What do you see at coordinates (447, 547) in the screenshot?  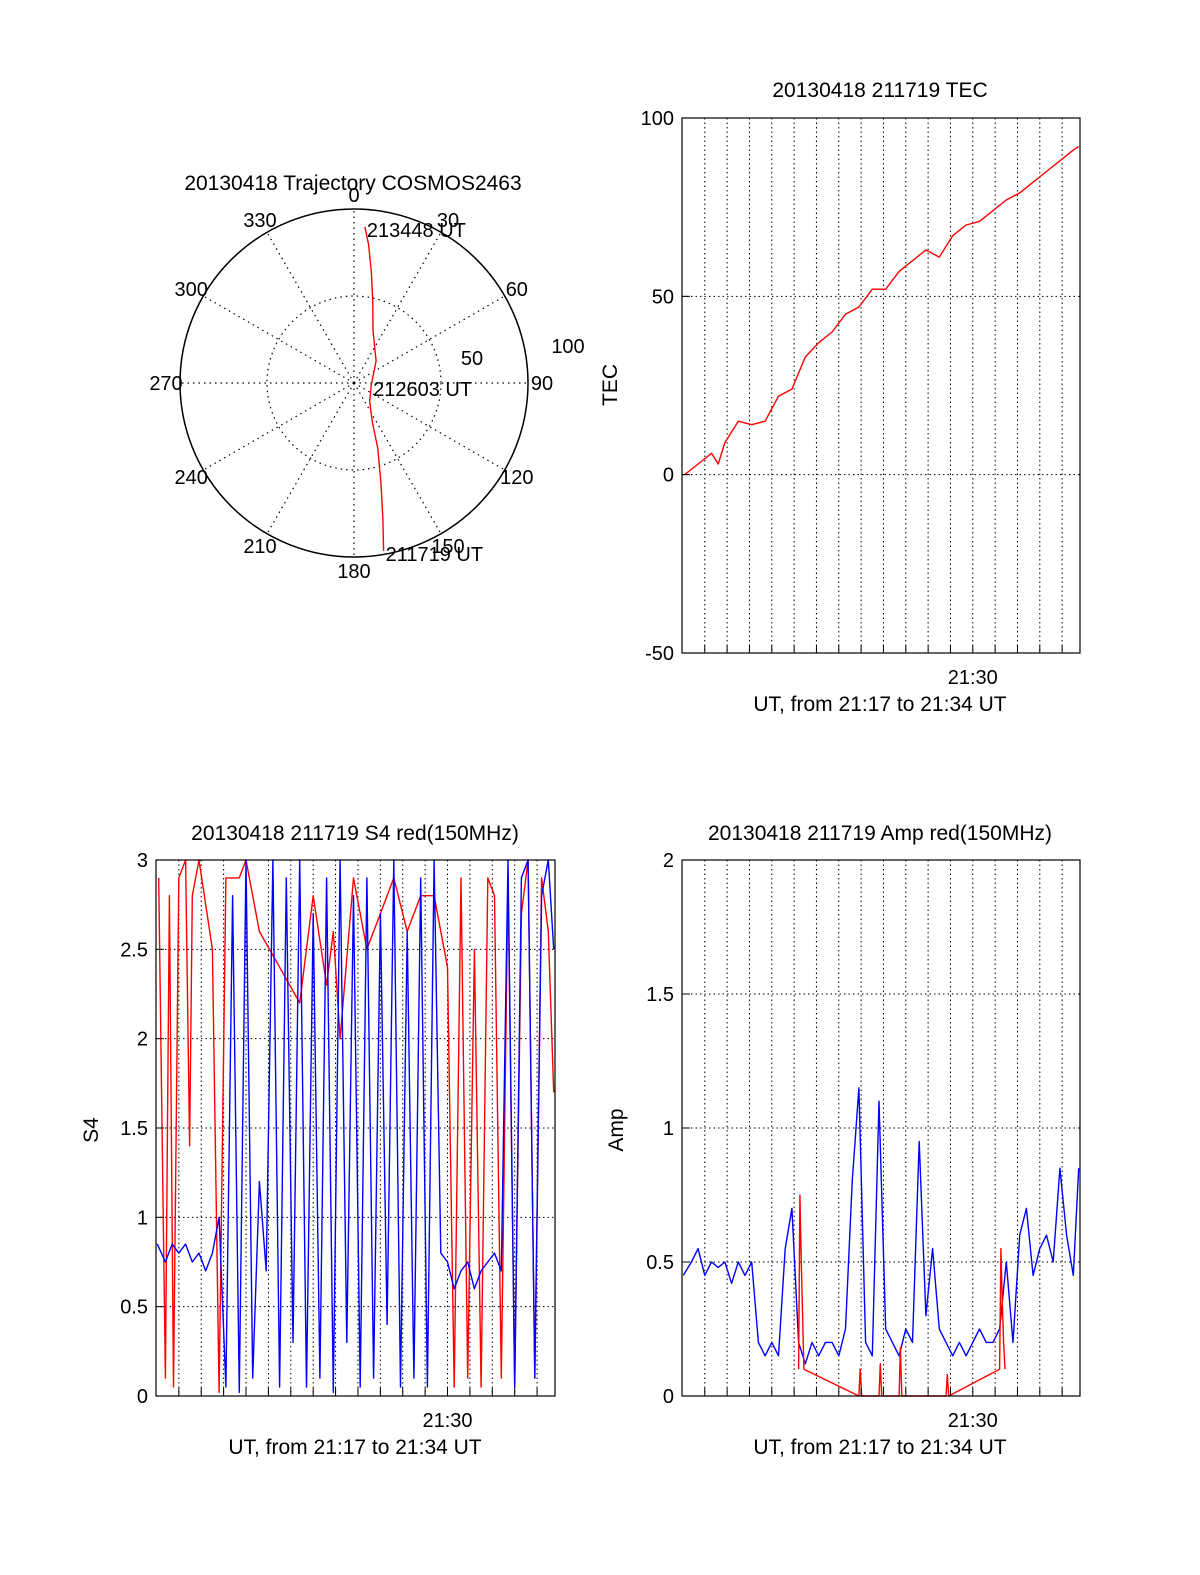 I see `azimuth-label: 150` at bounding box center [447, 547].